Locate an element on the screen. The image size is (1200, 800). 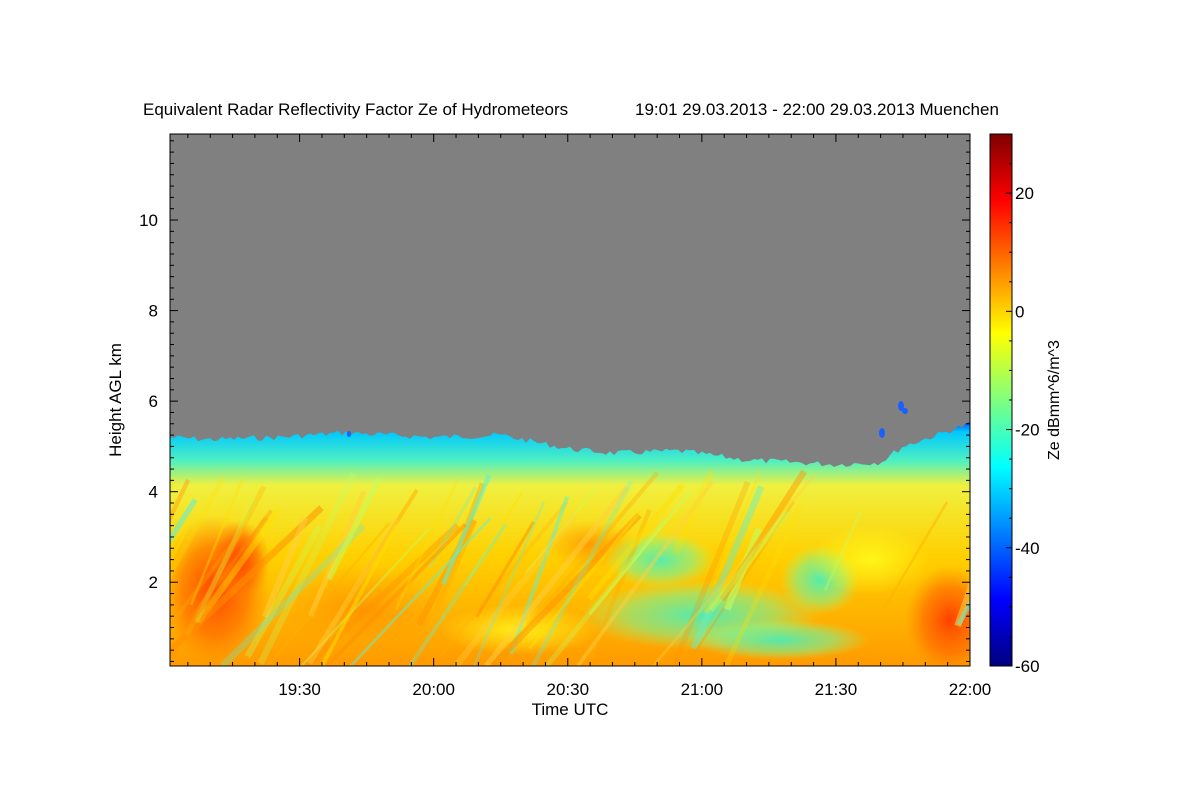
colorbar-tick-label: -20 is located at coordinates (1027, 430).